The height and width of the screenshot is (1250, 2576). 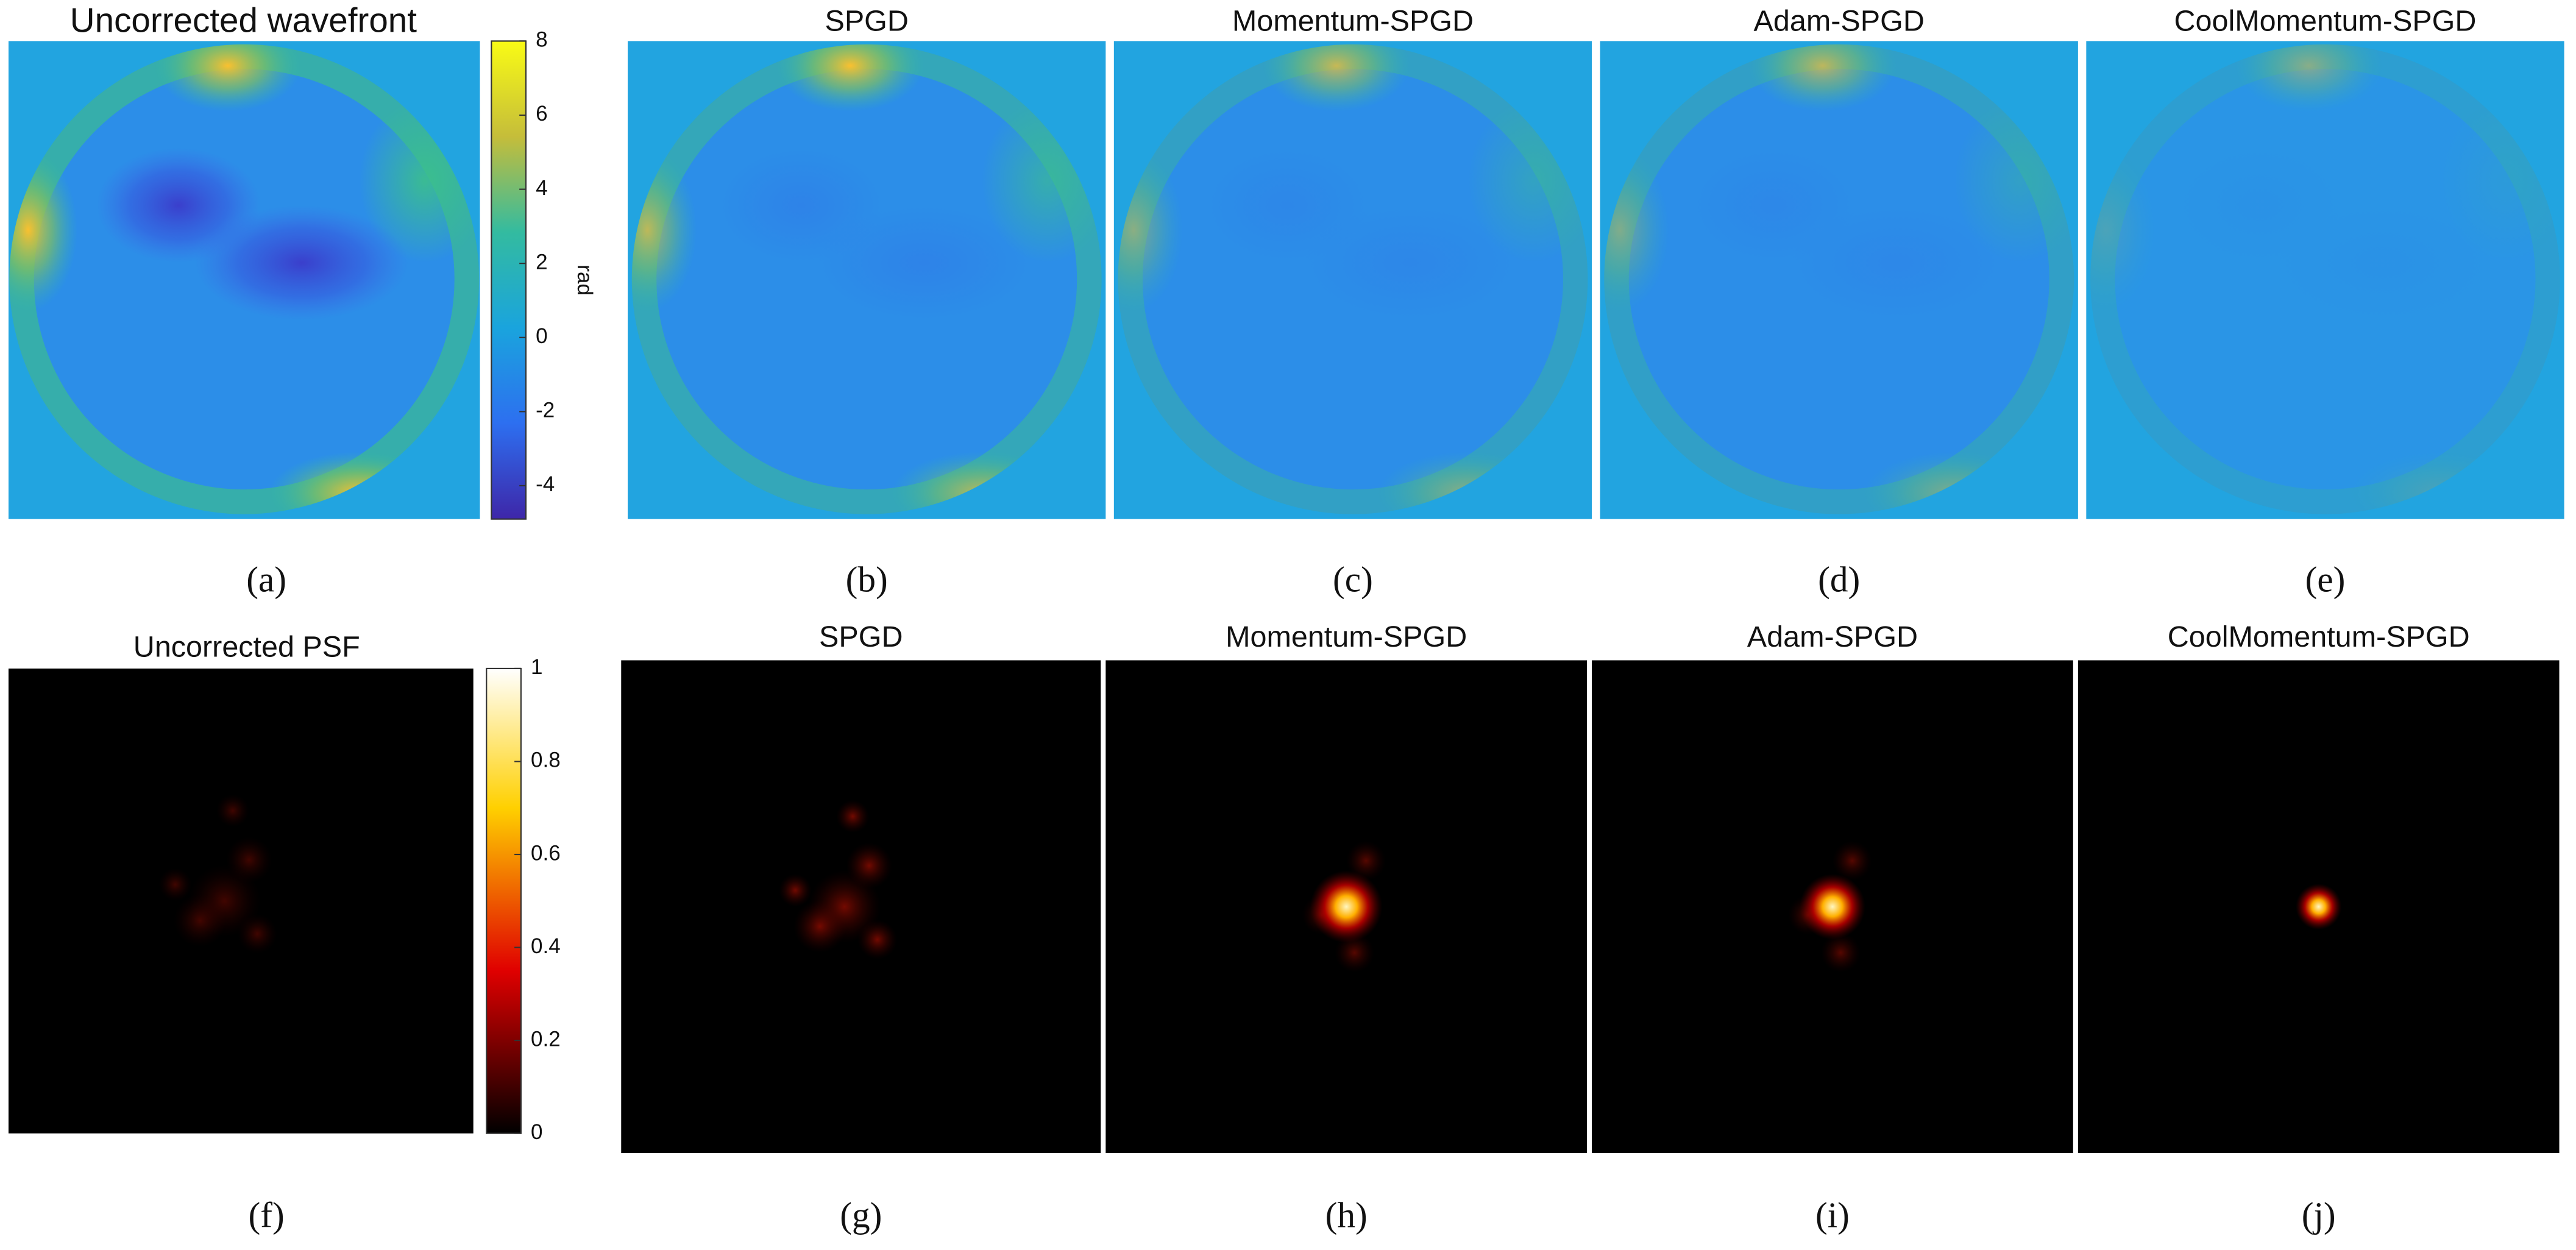 What do you see at coordinates (542, 262) in the screenshot?
I see `colorbar-tick-label: 2` at bounding box center [542, 262].